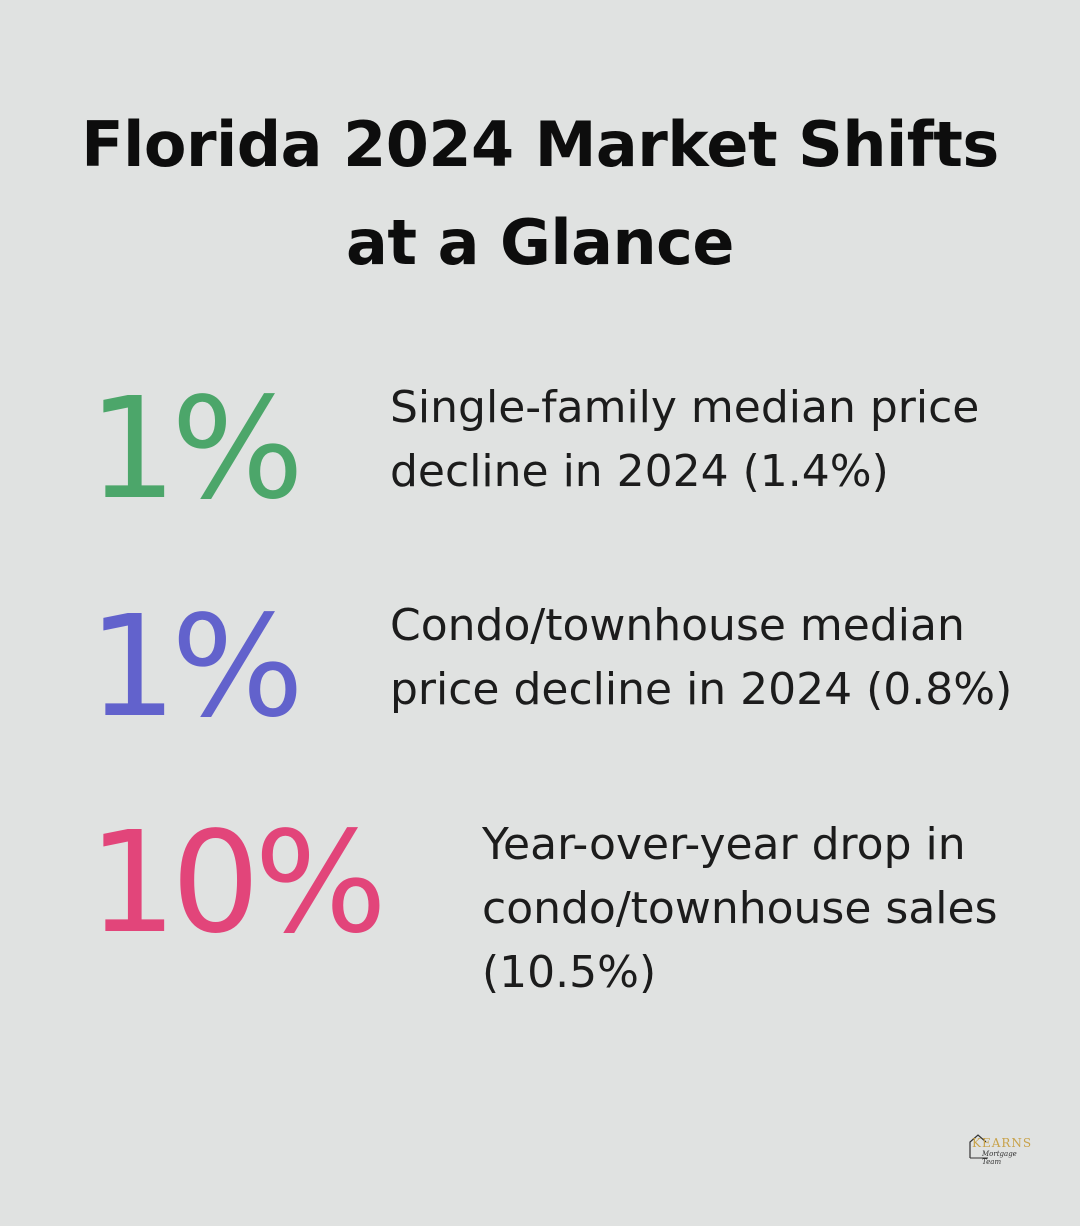  I want to click on brand-logo: KEARNS Mortgage Team, so click(1001, 1148).